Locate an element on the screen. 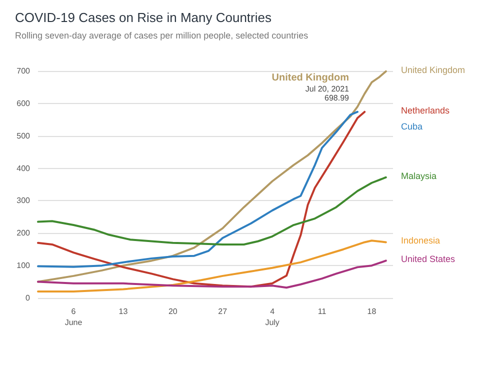 The image size is (500, 368). y-tick-label: 500 is located at coordinates (23, 135).